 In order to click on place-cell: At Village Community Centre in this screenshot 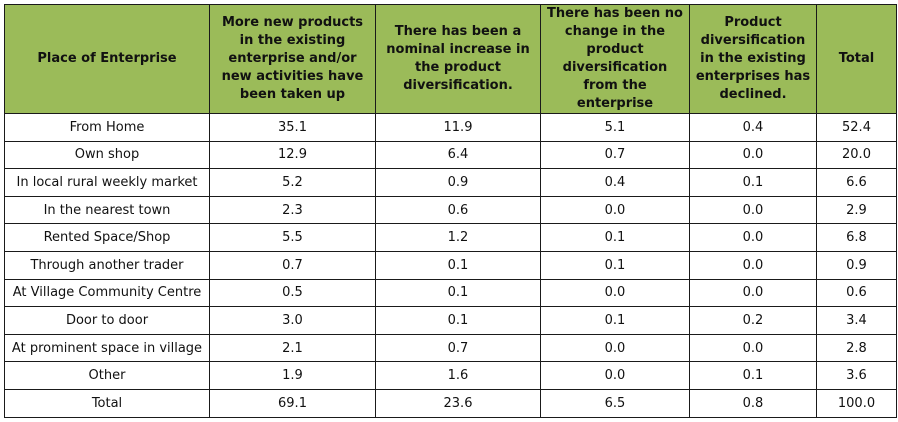, I will do `click(107, 293)`.